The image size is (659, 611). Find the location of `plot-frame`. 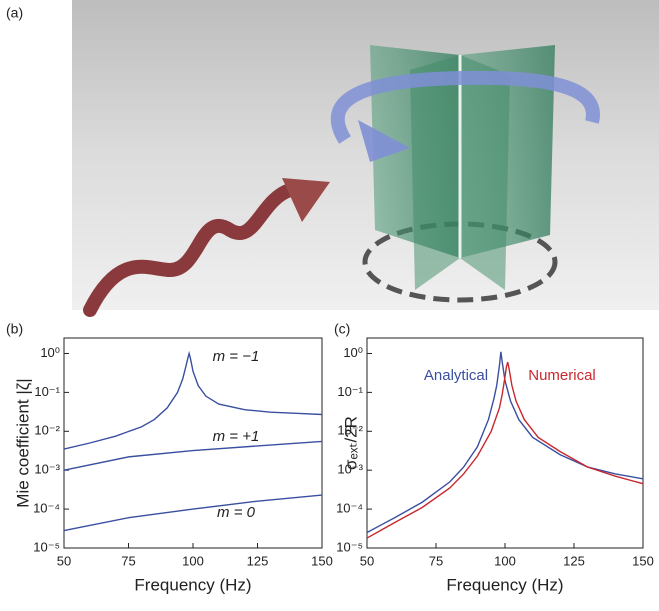

plot-frame is located at coordinates (505, 443).